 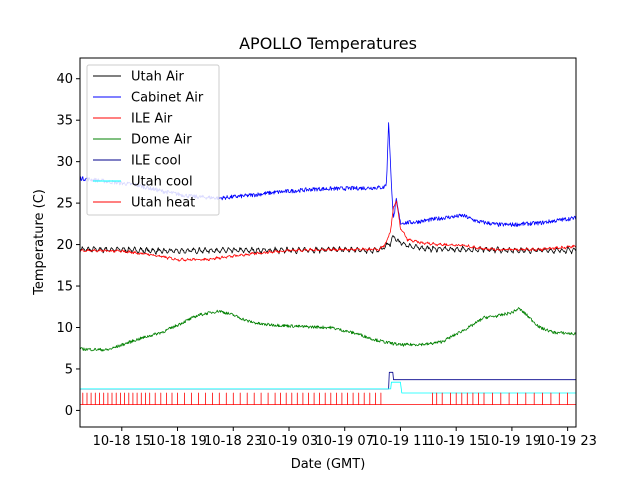 I want to click on y-tick-label: 30, so click(x=64, y=162).